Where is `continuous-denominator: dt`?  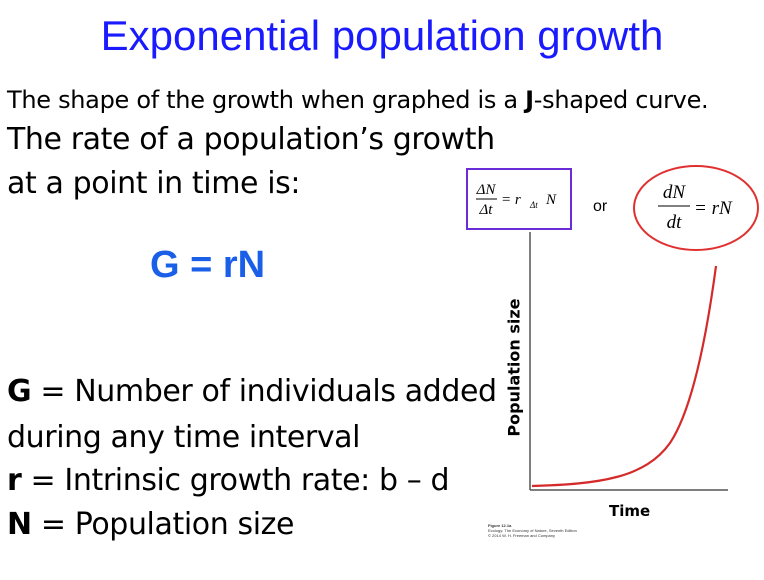 continuous-denominator: dt is located at coordinates (675, 222).